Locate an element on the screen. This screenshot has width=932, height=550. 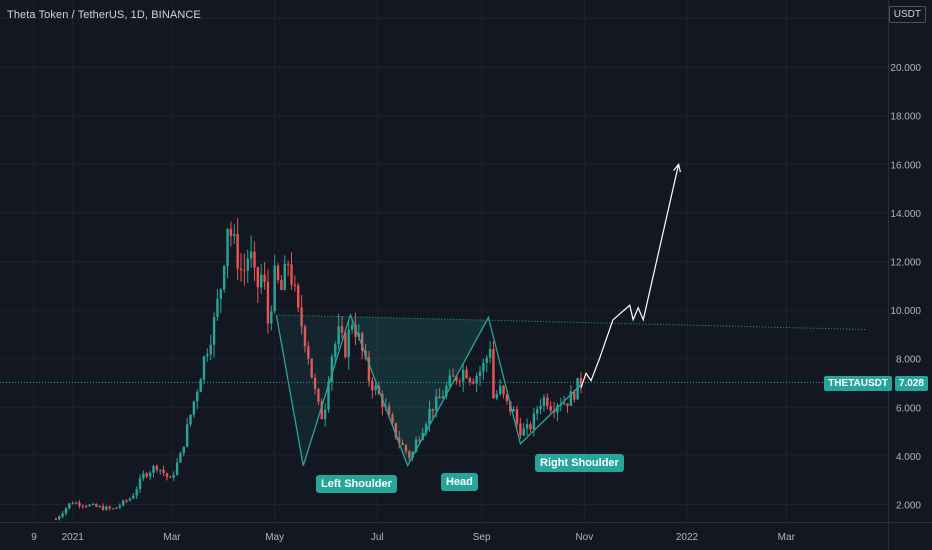
x-tick-label: Mar is located at coordinates (172, 537).